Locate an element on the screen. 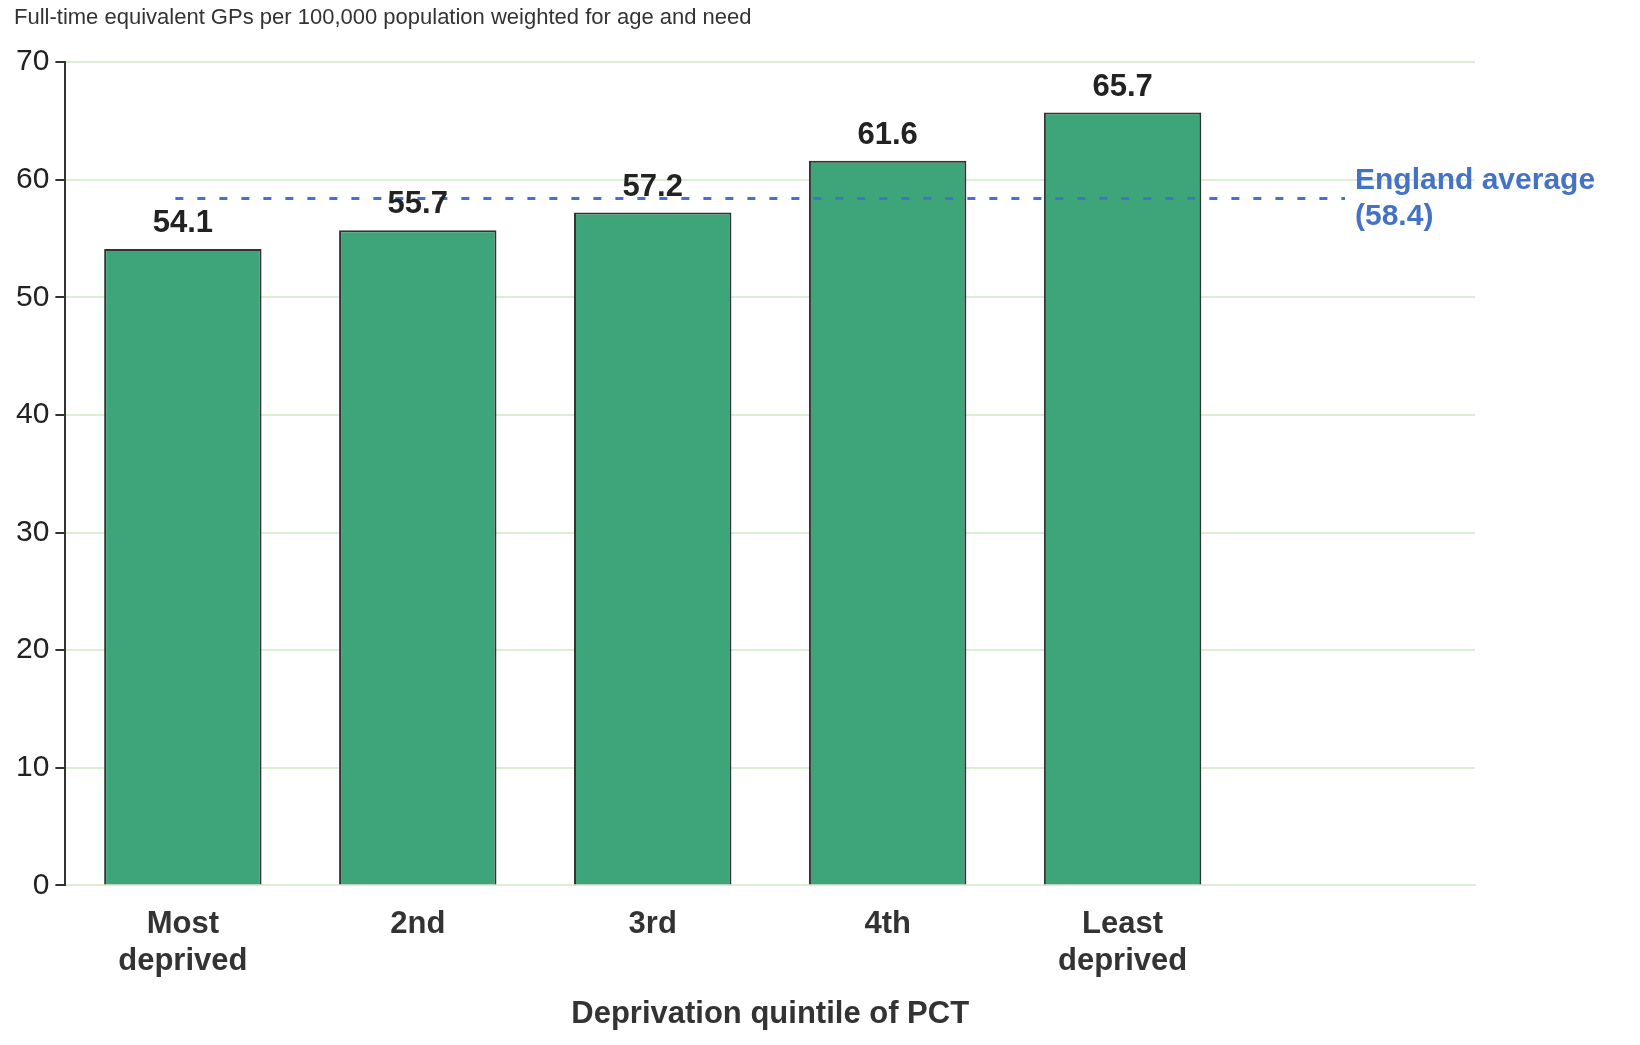 This screenshot has width=1640, height=1045. chart-title: Full-time equivalent GPs per 100,000 population weighted for age and need is located at coordinates (383, 17).